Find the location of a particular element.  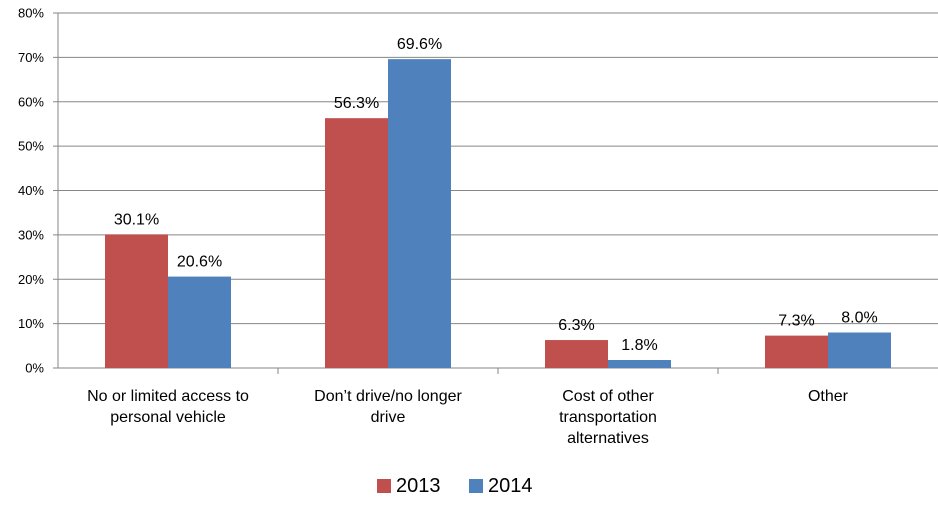

x-tick-label-line: transportation is located at coordinates (608, 417).